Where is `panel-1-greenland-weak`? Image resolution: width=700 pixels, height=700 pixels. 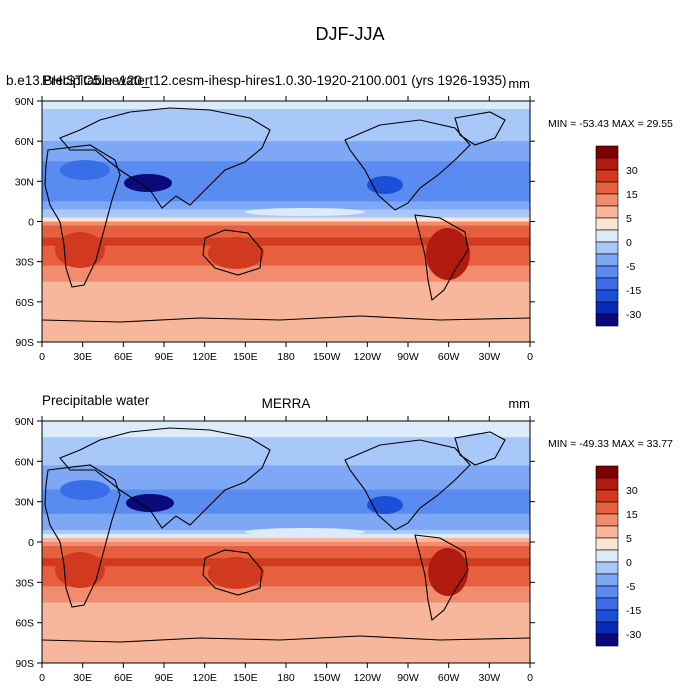 panel-1-greenland-weak is located at coordinates (480, 125).